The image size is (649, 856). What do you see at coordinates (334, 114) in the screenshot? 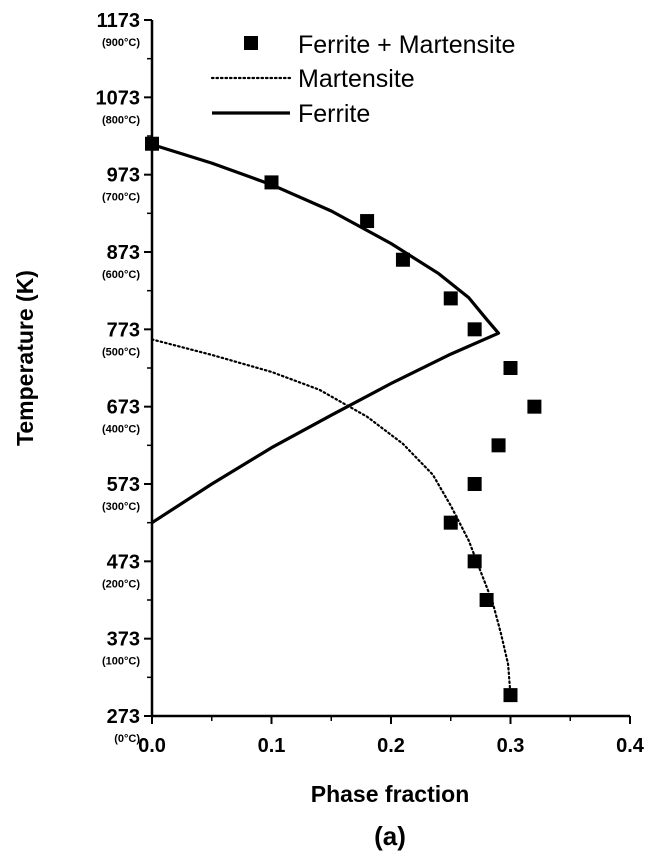
I see `legend-label: Ferrite` at bounding box center [334, 114].